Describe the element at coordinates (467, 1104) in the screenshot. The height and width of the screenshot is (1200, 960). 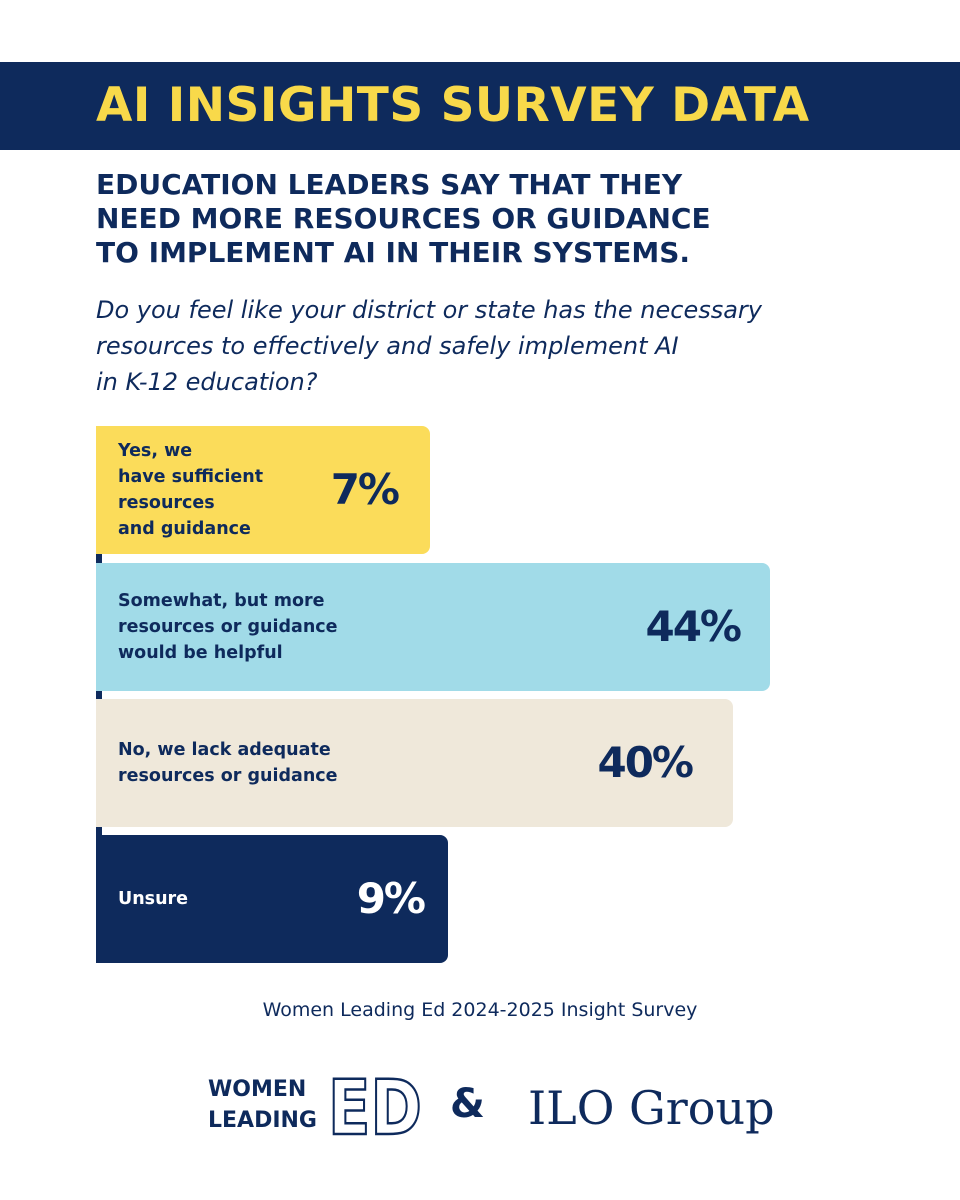
I see `ampersand: &` at that location.